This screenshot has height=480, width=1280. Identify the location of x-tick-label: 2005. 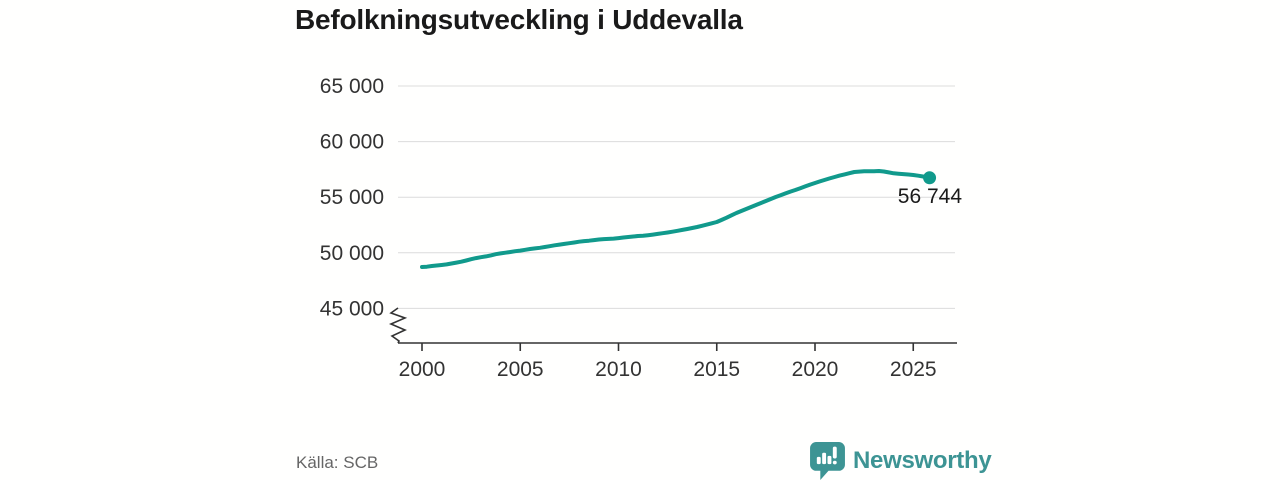
(520, 369).